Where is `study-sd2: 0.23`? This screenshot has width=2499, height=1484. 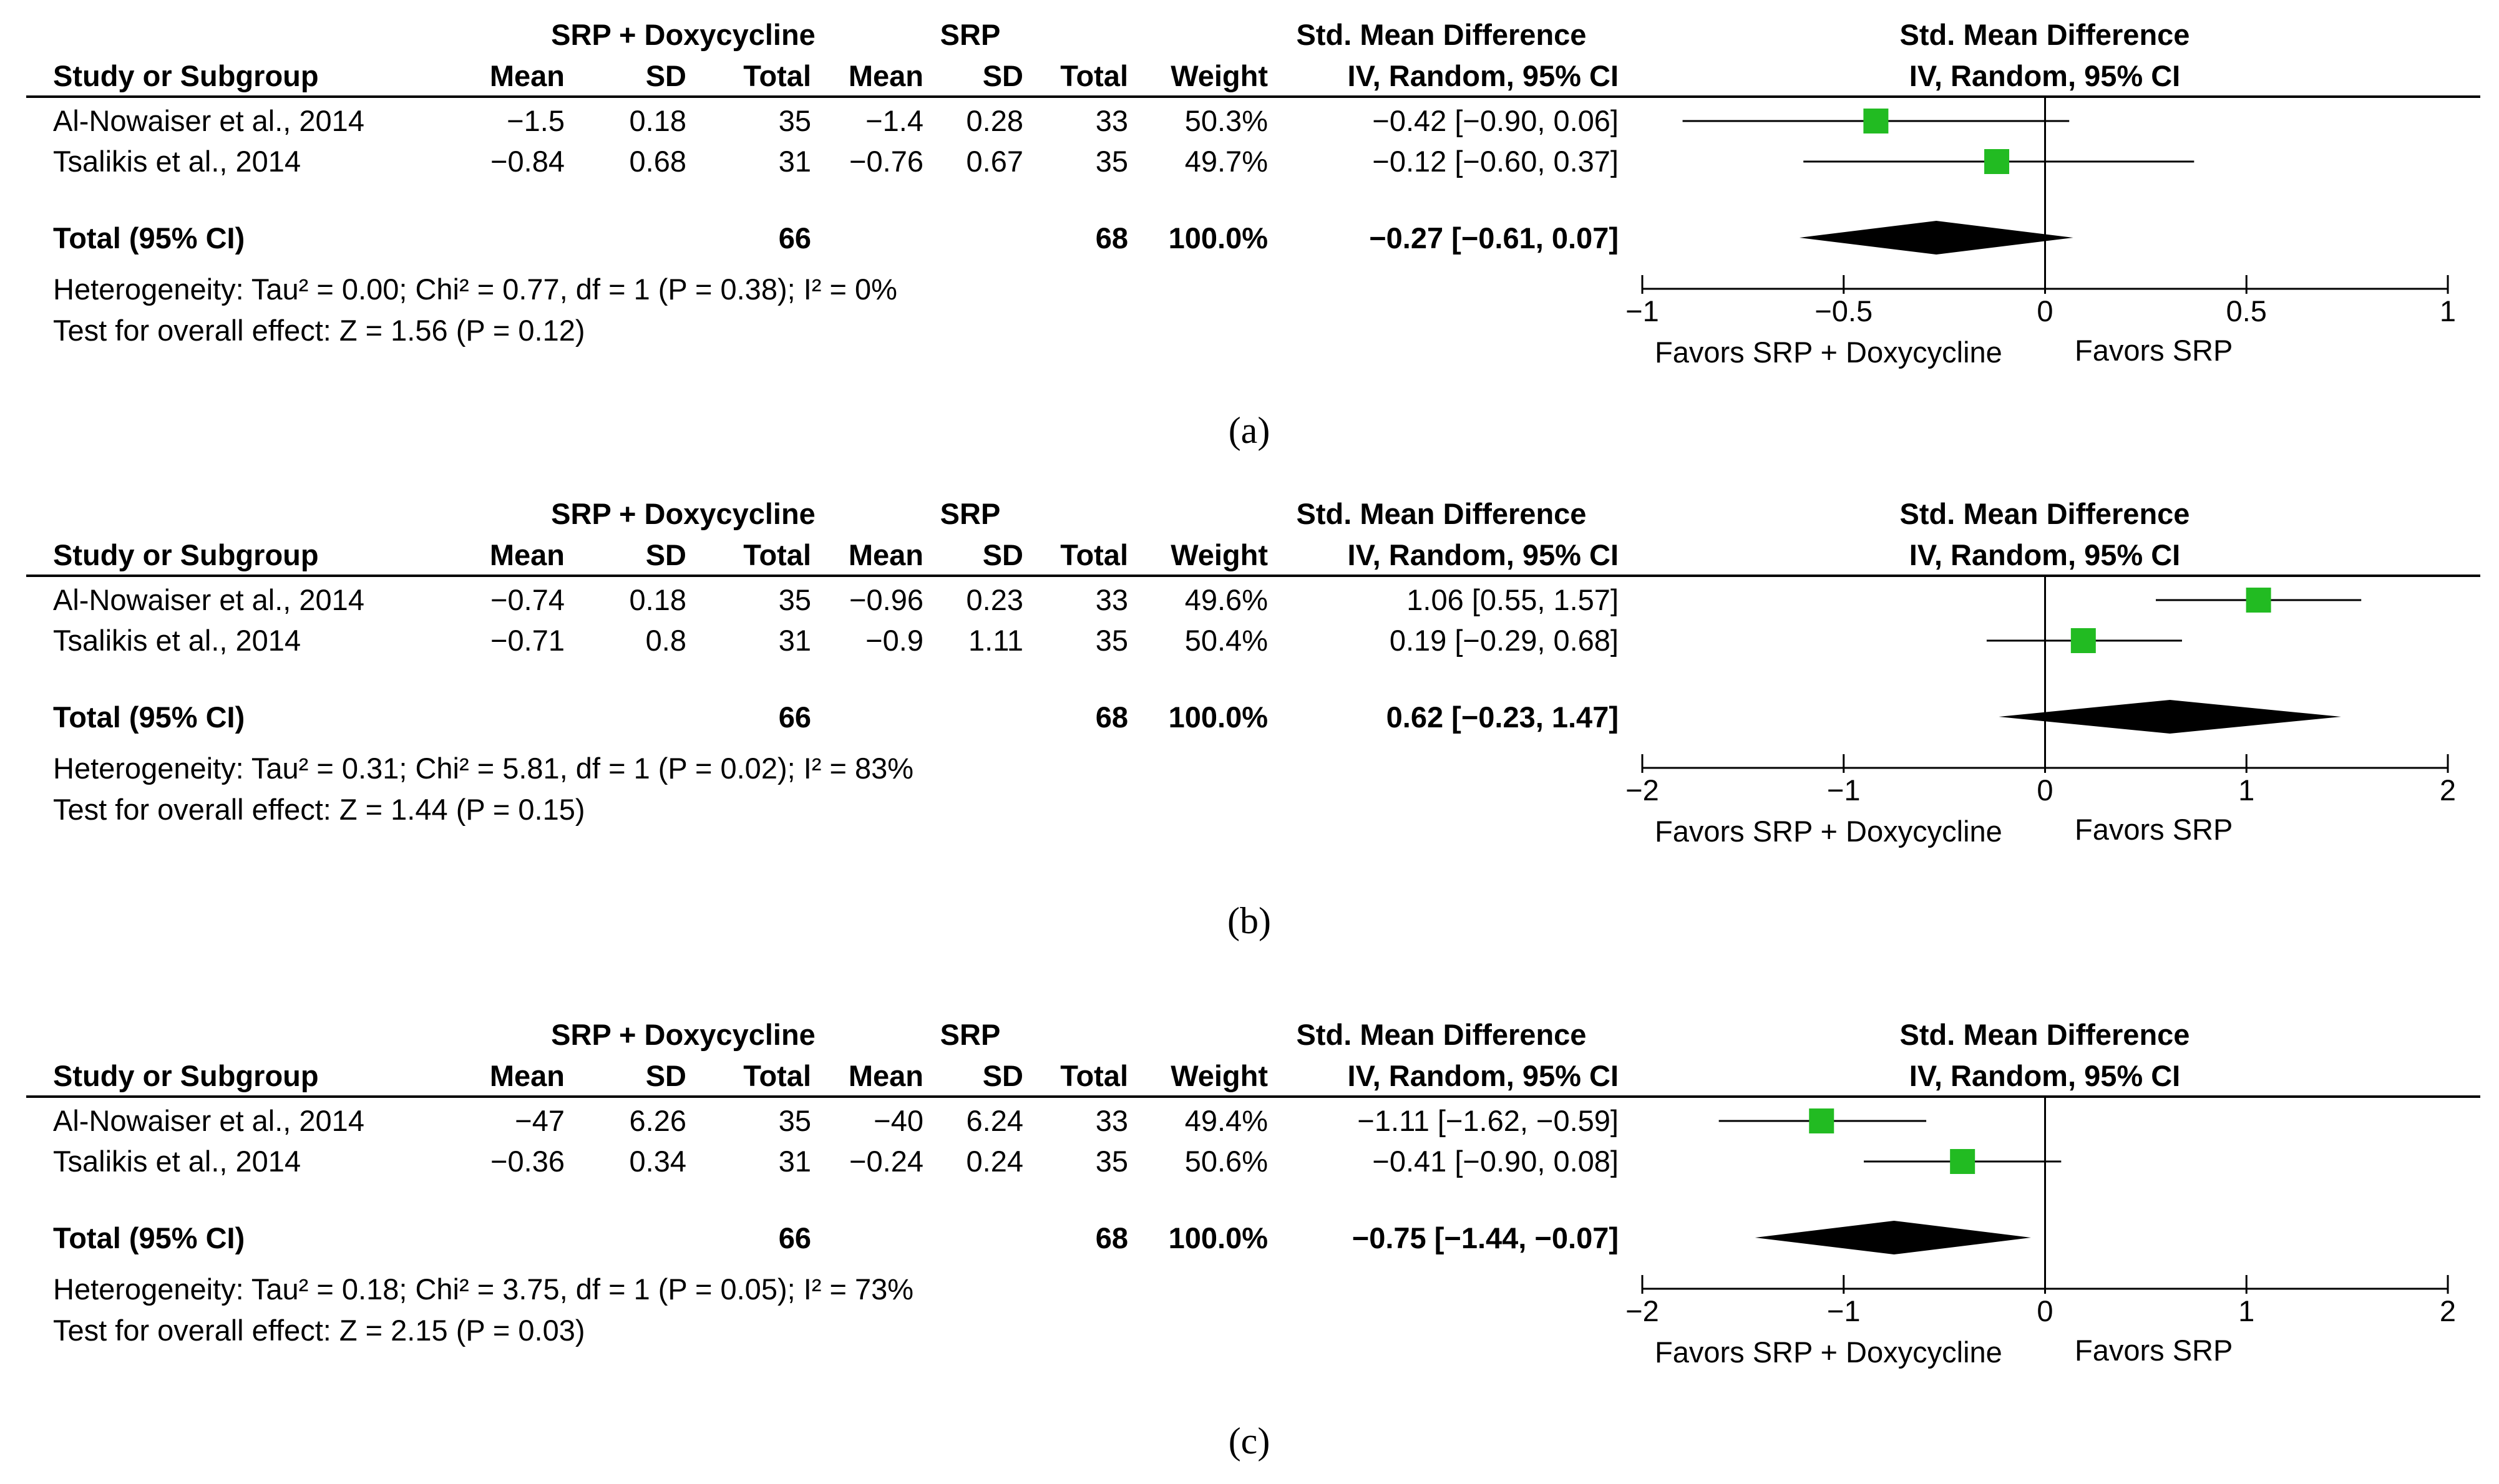
study-sd2: 0.23 is located at coordinates (995, 599).